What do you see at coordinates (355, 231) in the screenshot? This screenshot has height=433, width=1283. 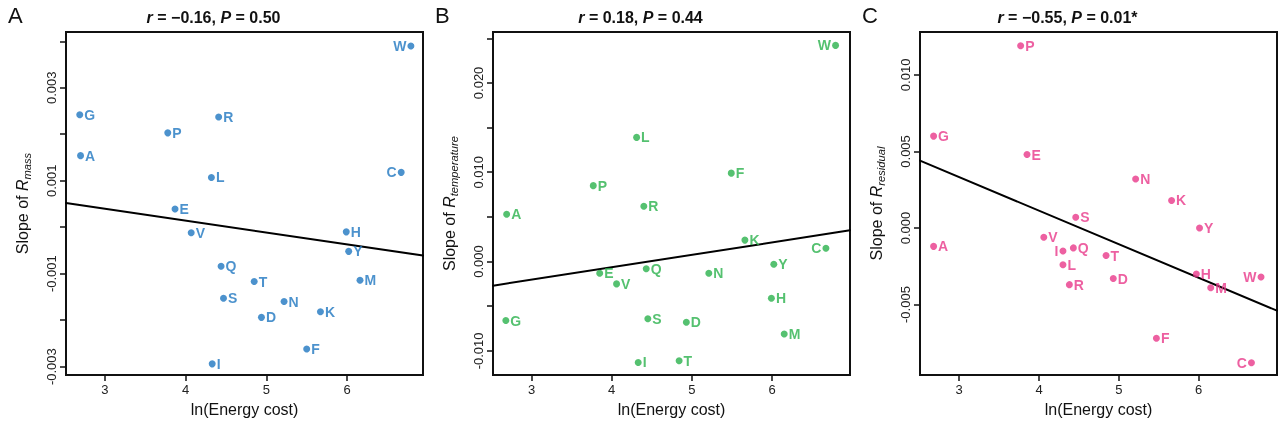 I see `data-label: H` at bounding box center [355, 231].